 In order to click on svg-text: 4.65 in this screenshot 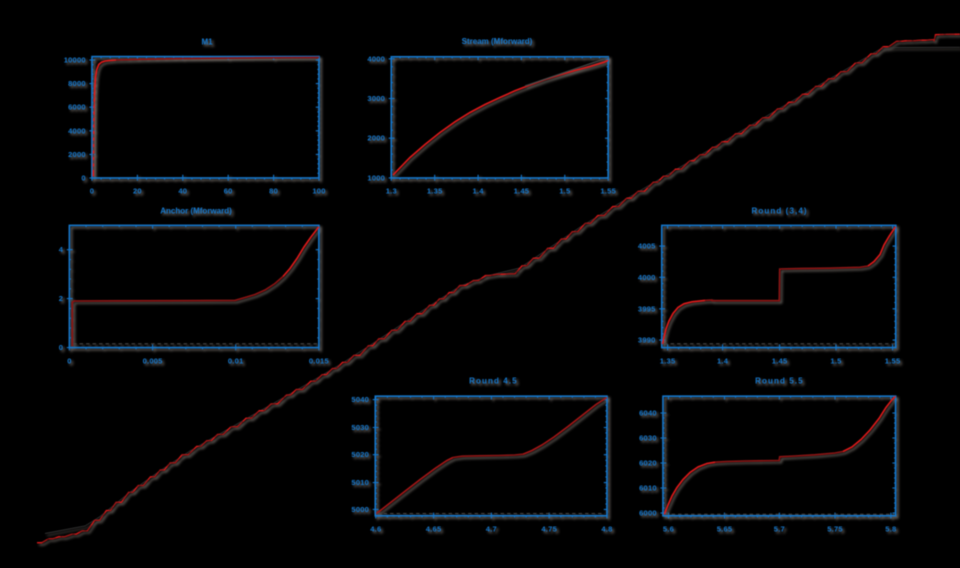, I will do `click(434, 529)`.